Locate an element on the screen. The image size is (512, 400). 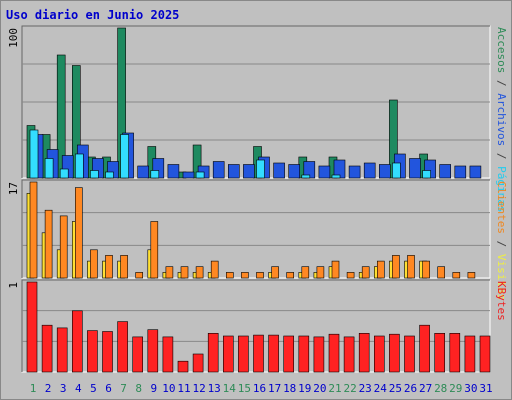
bar-visits-clientes-day17 is located at coordinates (275, 272).